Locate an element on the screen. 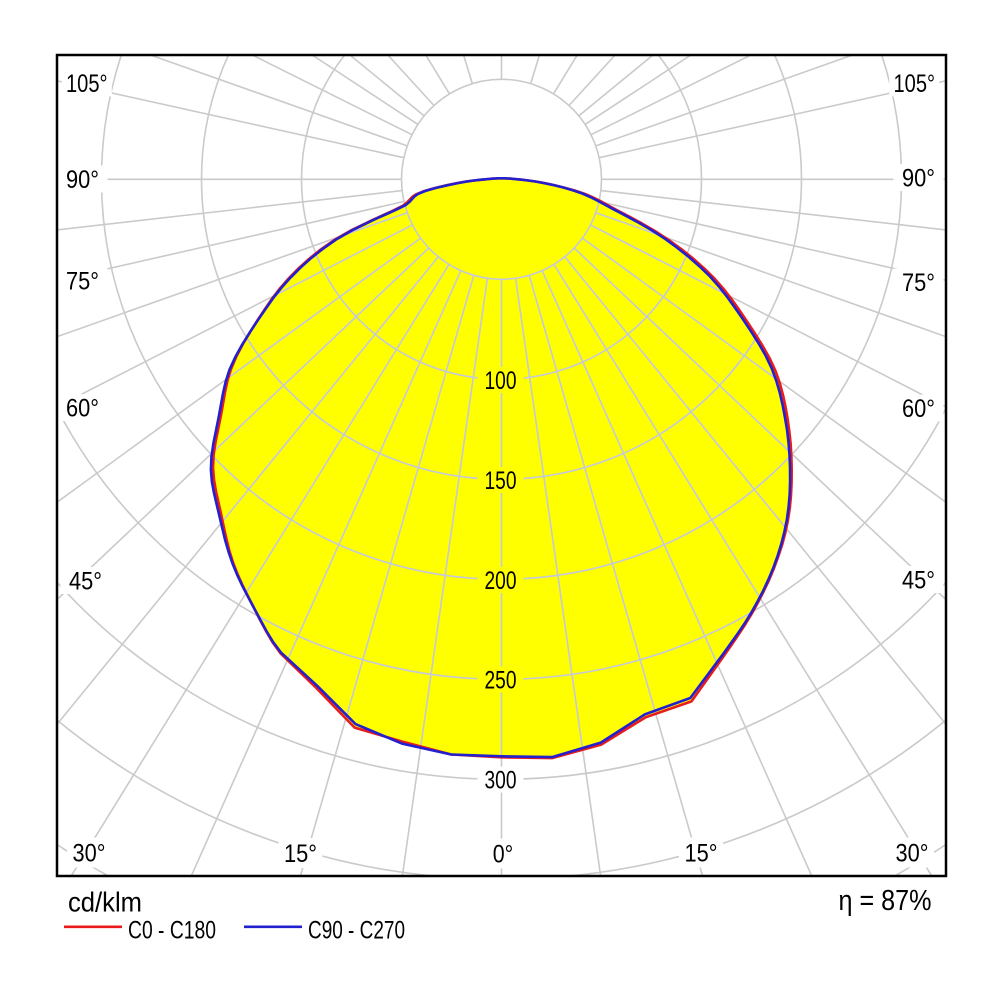 The height and width of the screenshot is (1005, 1000). svg-text: 200 is located at coordinates (501, 581).